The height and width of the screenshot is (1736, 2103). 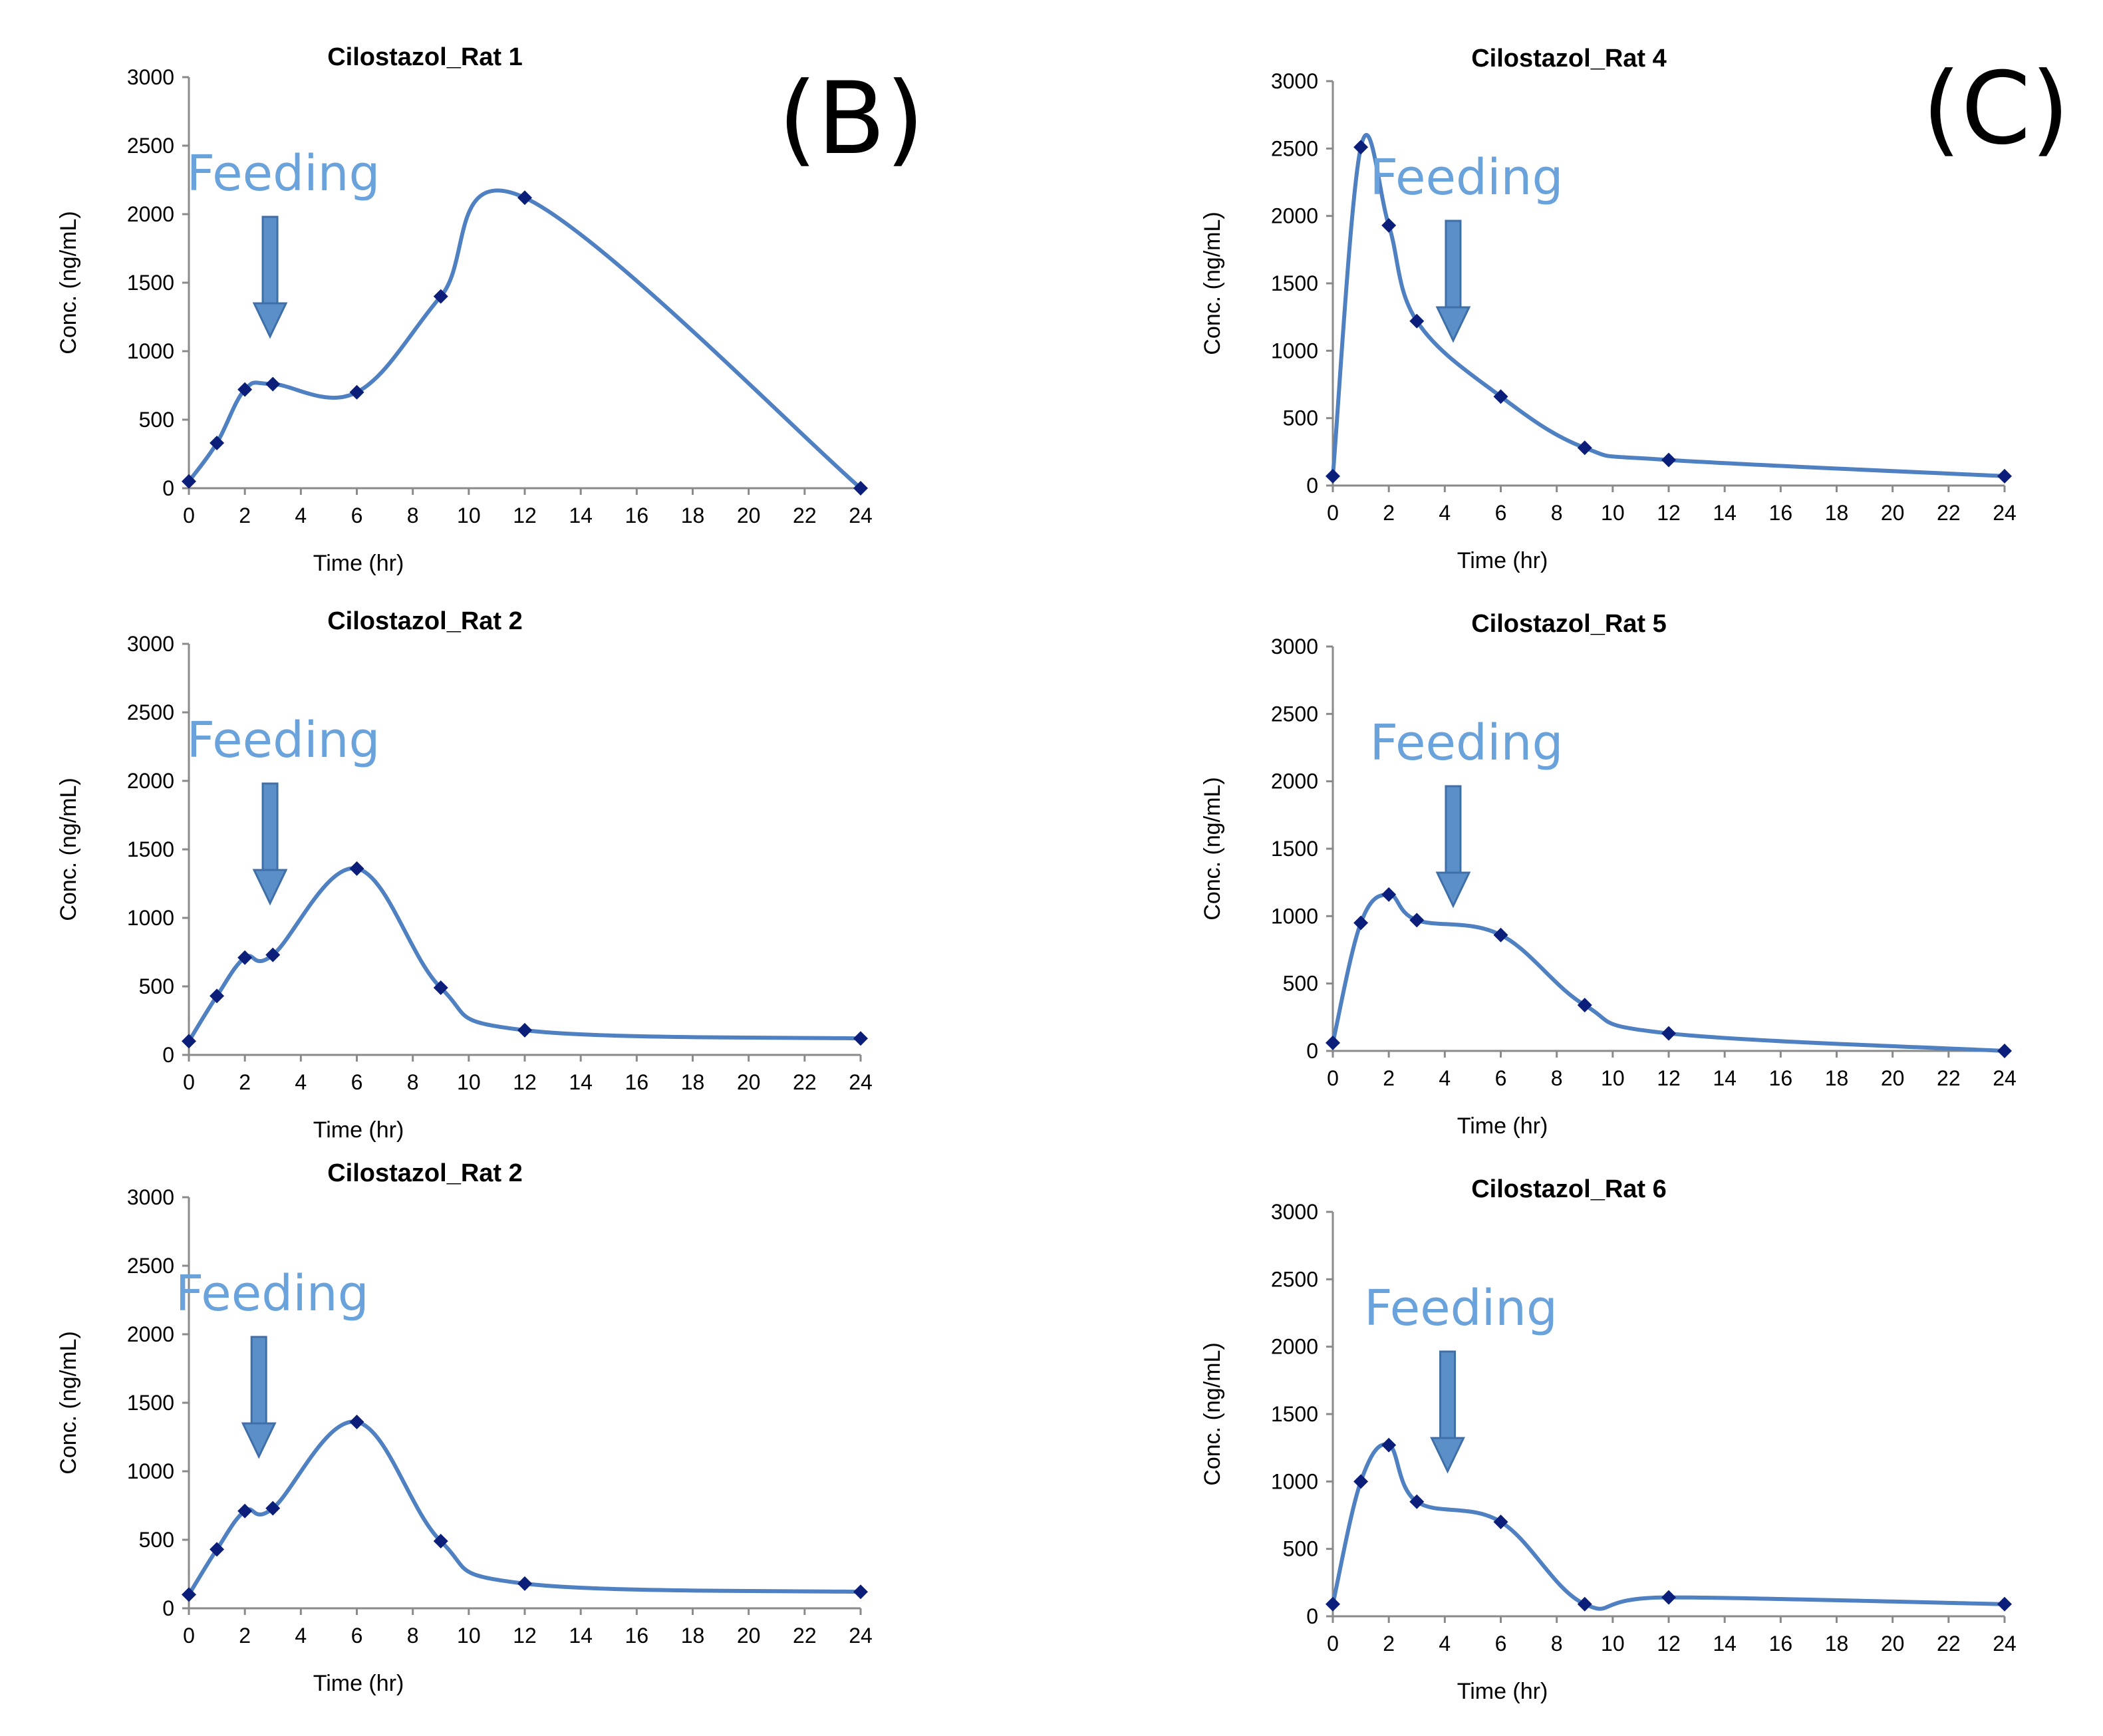 What do you see at coordinates (258, 1380) in the screenshot?
I see `feeding-arrow-shaft` at bounding box center [258, 1380].